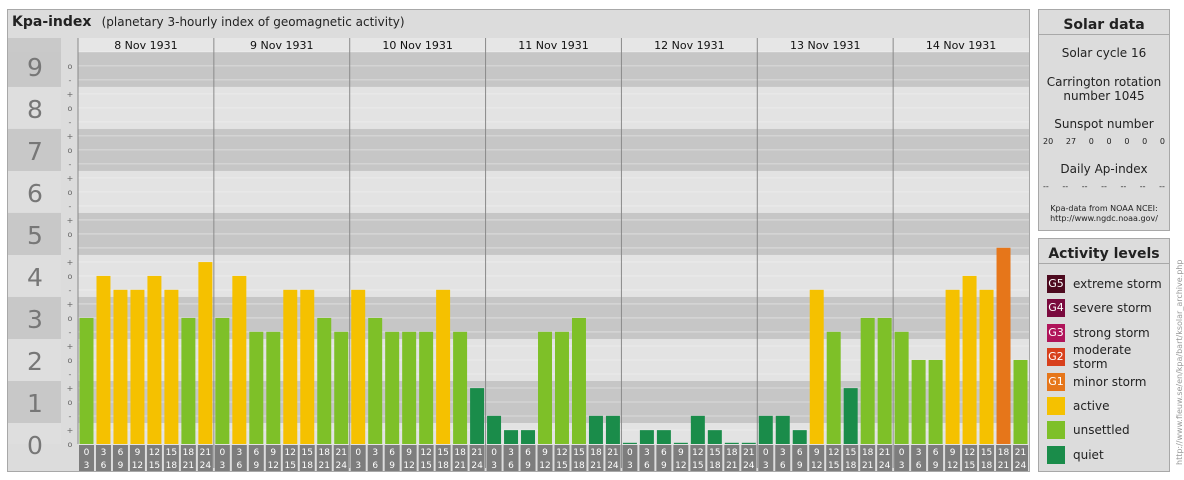 This screenshot has width=1184, height=480. Describe the element at coordinates (35, 319) in the screenshot. I see `y-axis-label: 3` at that location.